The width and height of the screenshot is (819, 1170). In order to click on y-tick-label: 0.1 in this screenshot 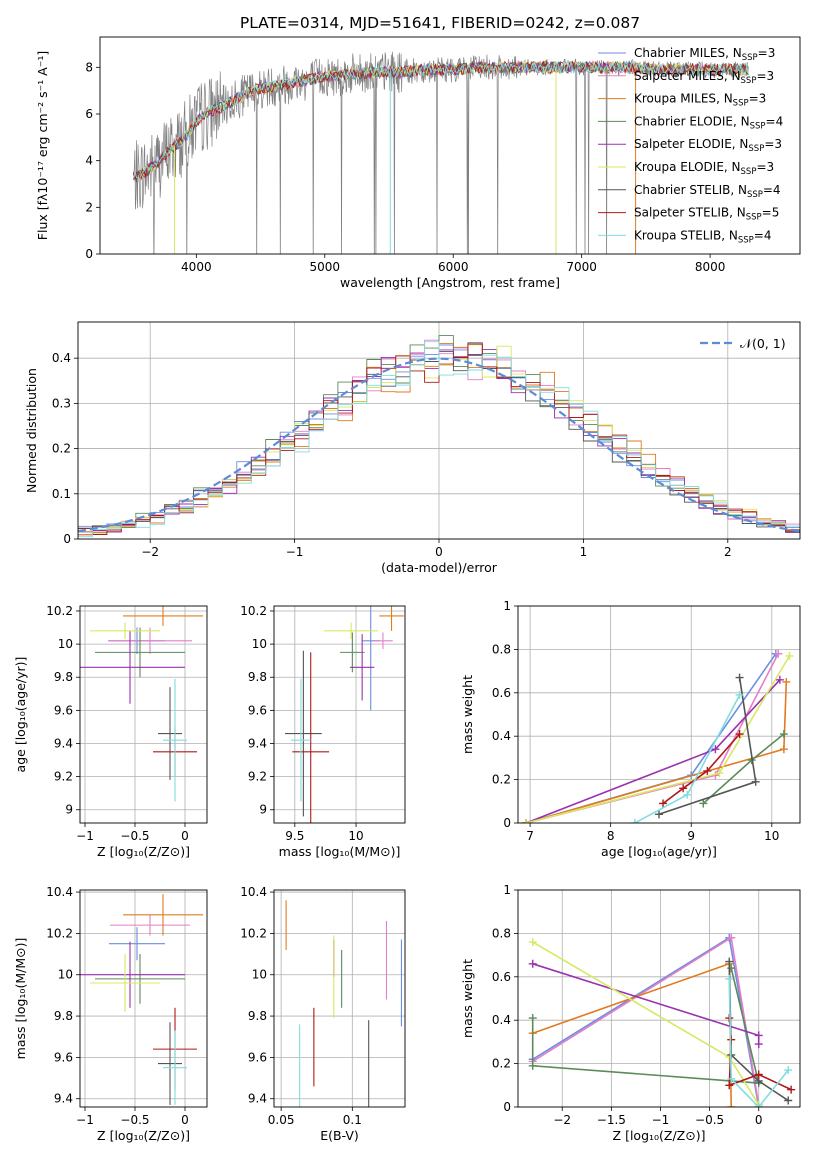, I will do `click(61, 494)`.